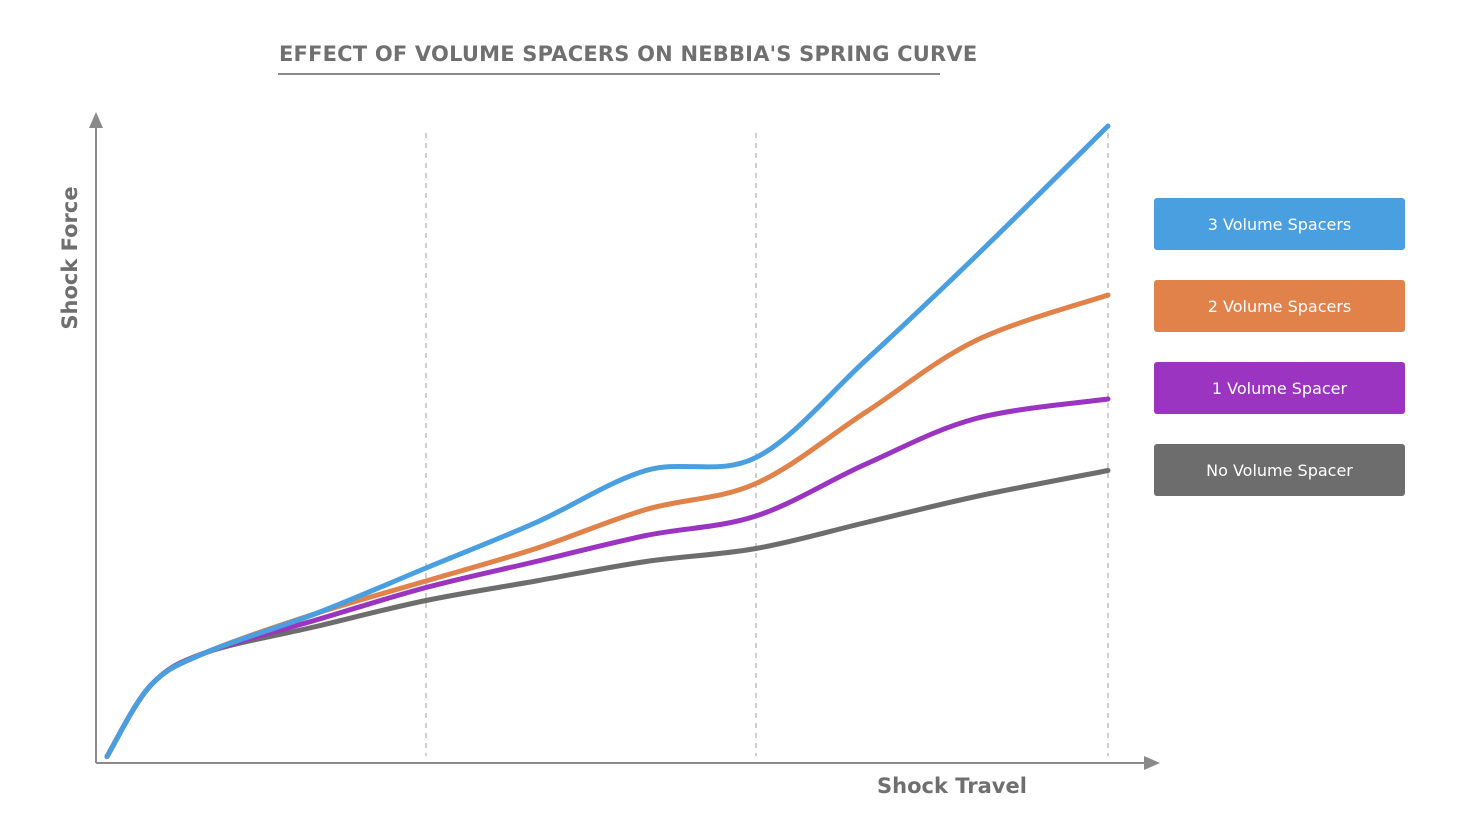 The image size is (1468, 836). Describe the element at coordinates (1152, 763) in the screenshot. I see `x-axis-arrow` at that location.